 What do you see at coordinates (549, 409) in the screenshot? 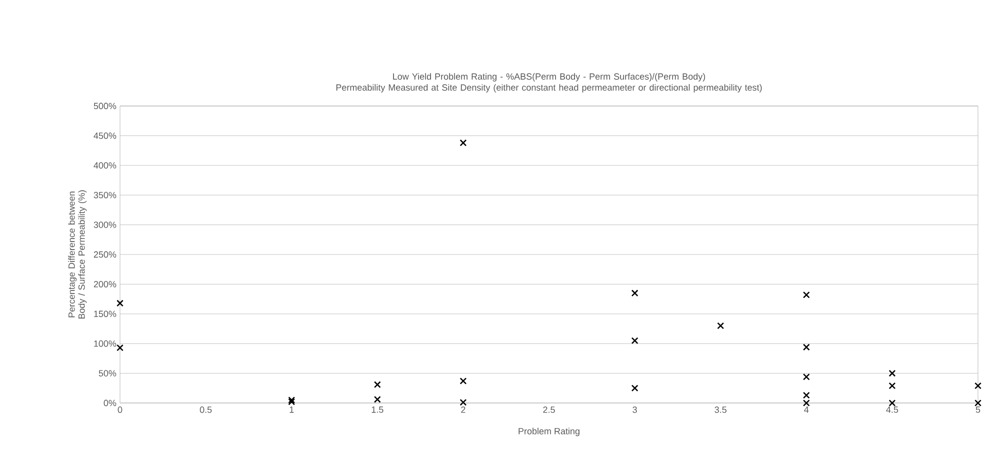
I see `x-tick-label: 2.5` at bounding box center [549, 409].